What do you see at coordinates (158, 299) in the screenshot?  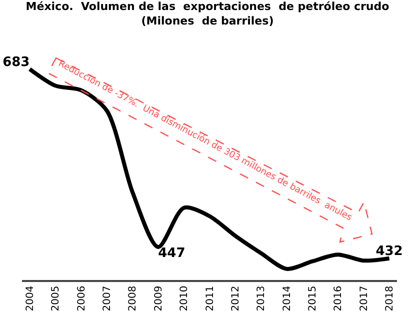 I see `x-tick-label: 2009` at bounding box center [158, 299].